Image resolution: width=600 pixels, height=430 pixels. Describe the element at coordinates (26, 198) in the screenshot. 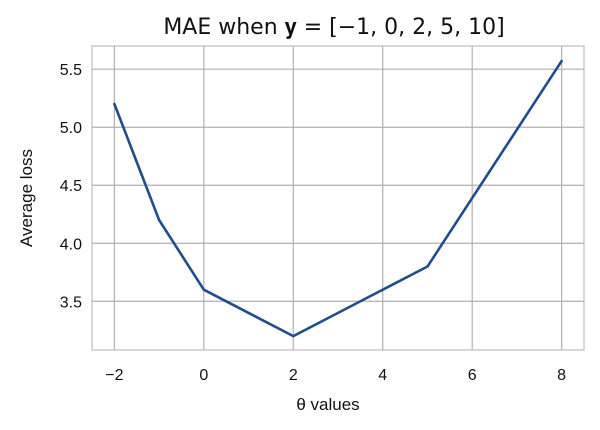

I see `y-axis-label: Average loss` at that location.